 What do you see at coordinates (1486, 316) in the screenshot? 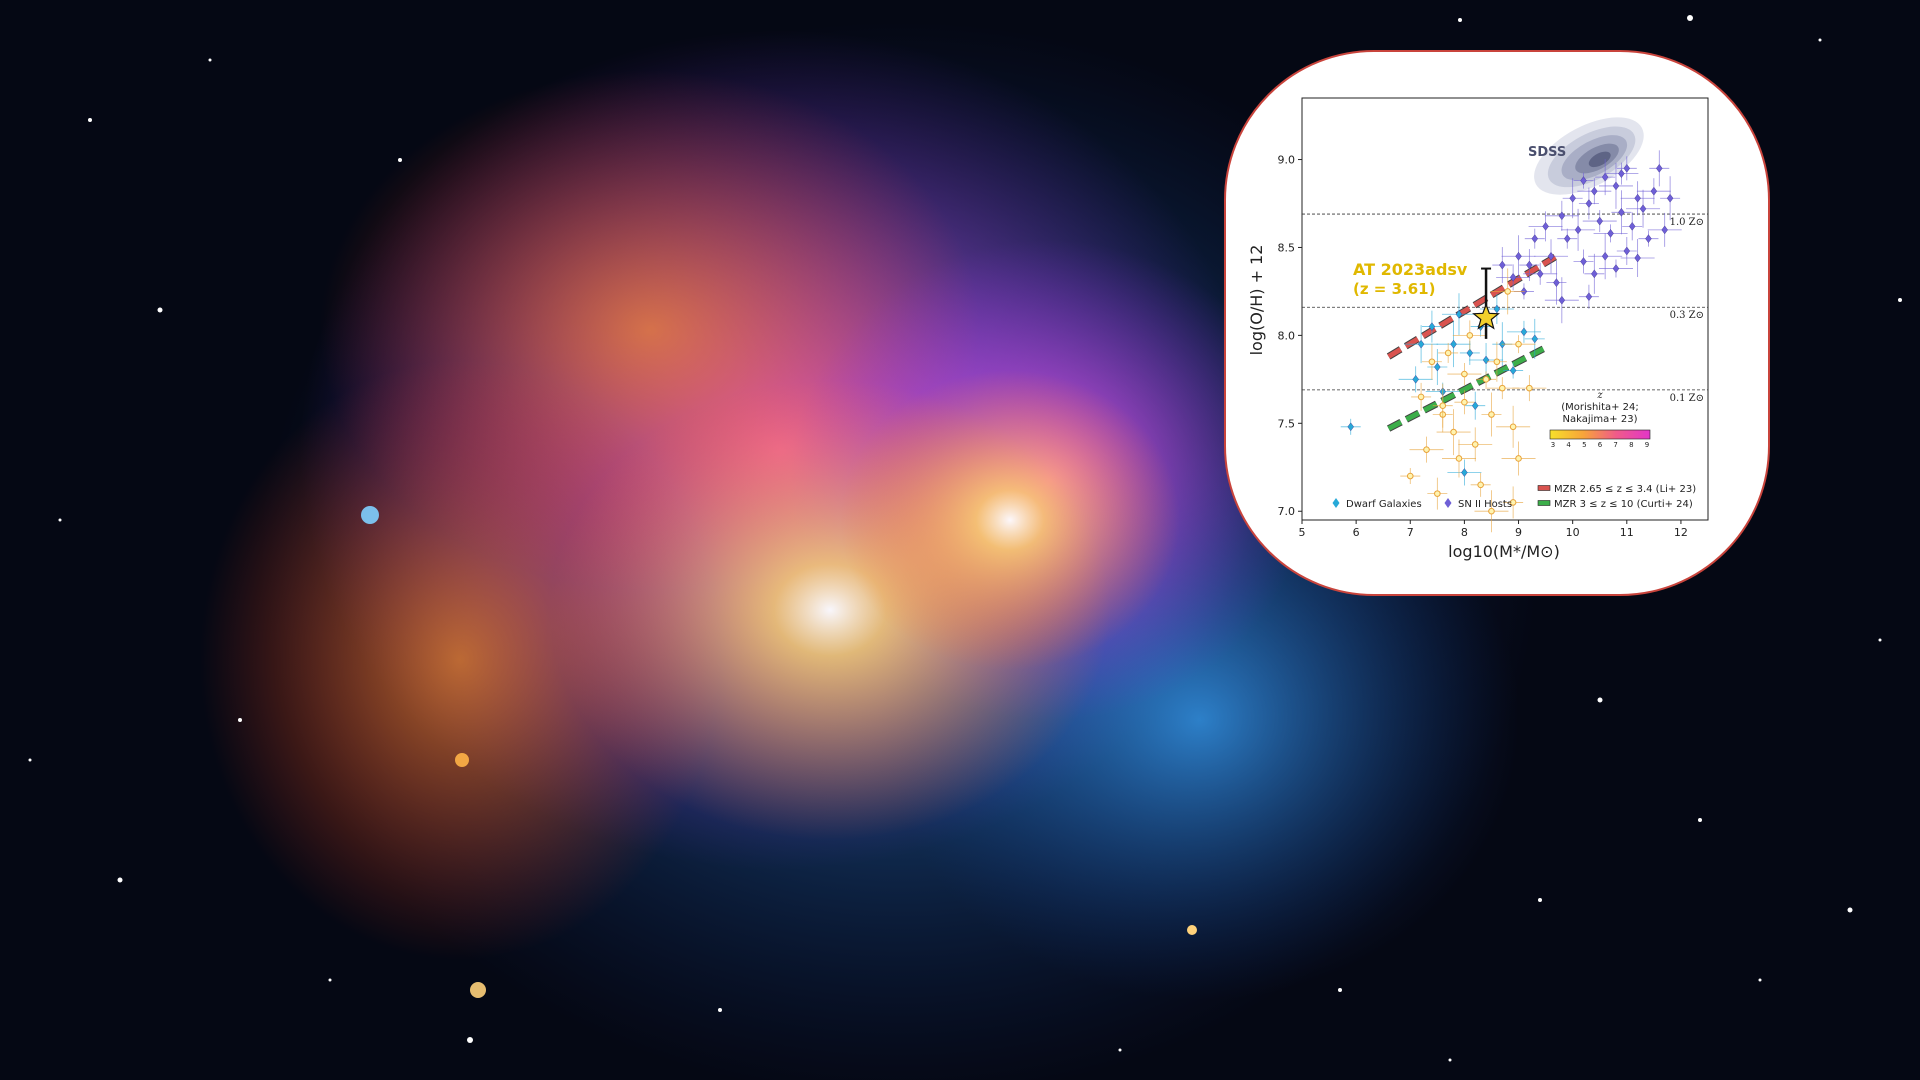
I see `highlight-star` at bounding box center [1486, 316].